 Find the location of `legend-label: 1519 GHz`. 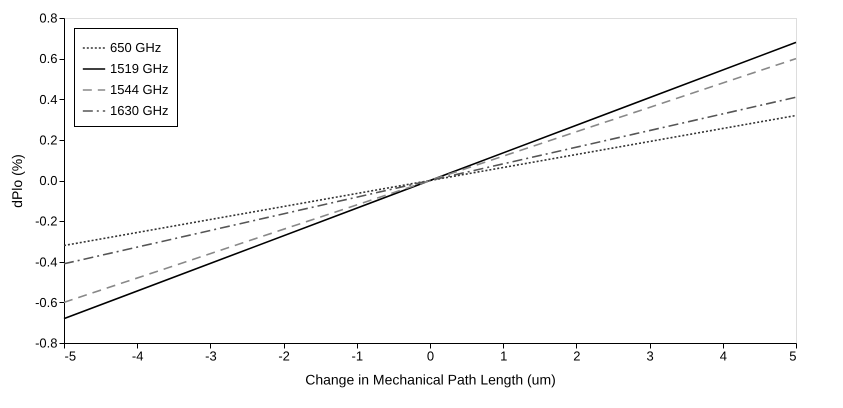

legend-label: 1519 GHz is located at coordinates (139, 68).